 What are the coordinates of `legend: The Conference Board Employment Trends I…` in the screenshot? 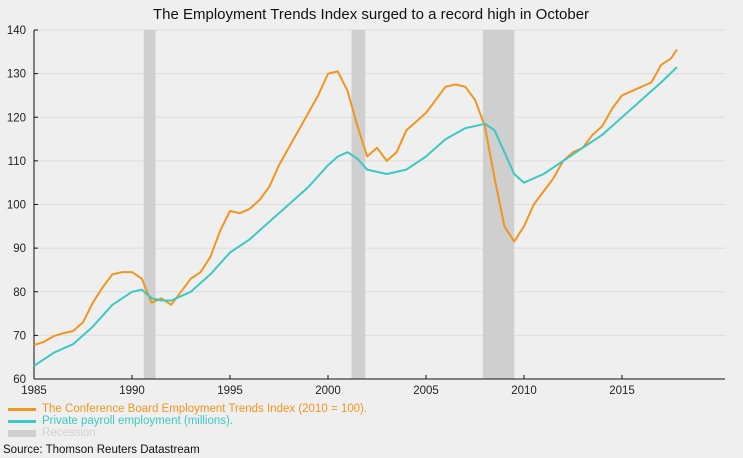 It's located at (187, 421).